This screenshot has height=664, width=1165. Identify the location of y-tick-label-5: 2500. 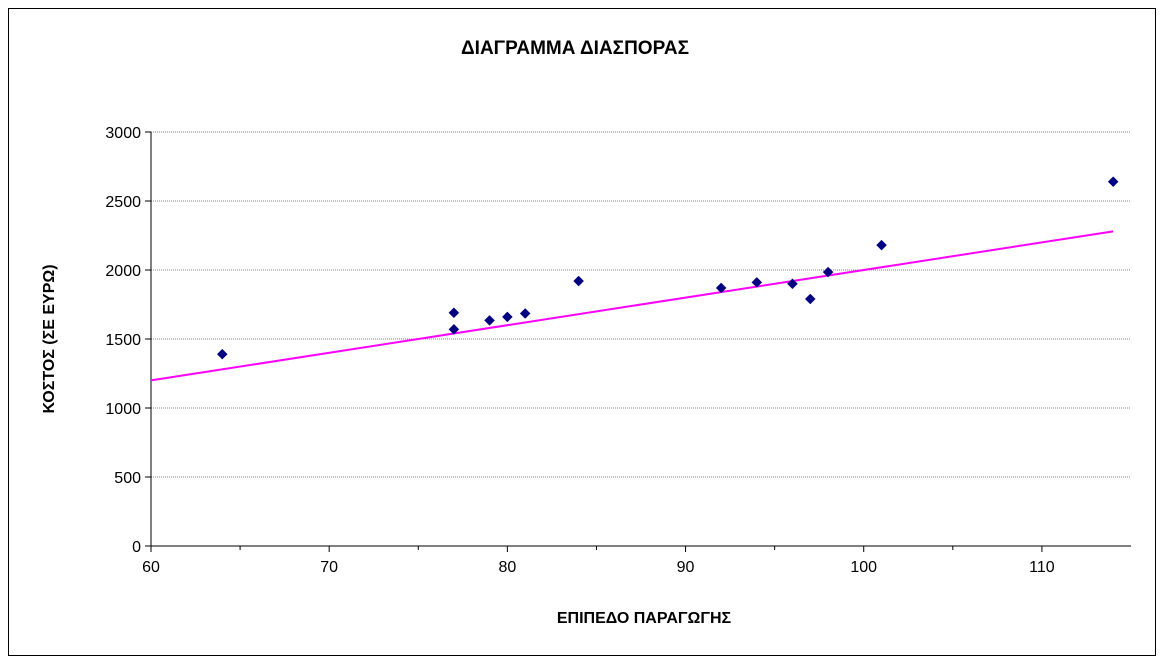
(123, 202).